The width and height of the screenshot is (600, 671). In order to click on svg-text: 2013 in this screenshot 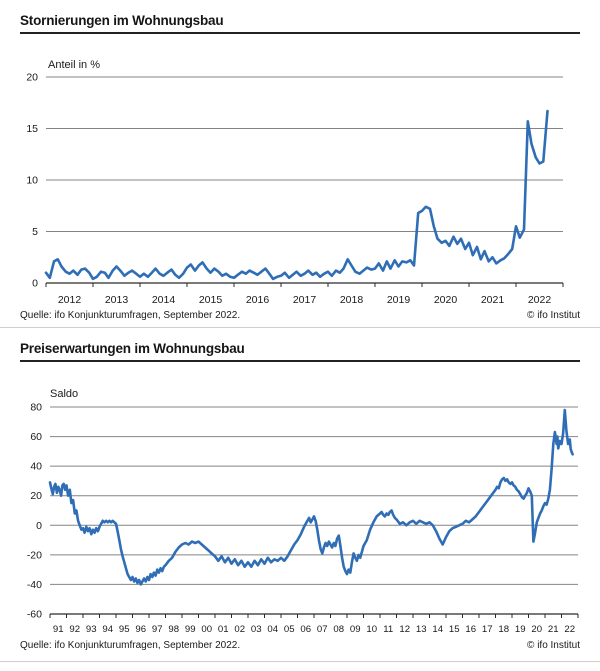, I will do `click(117, 300)`.